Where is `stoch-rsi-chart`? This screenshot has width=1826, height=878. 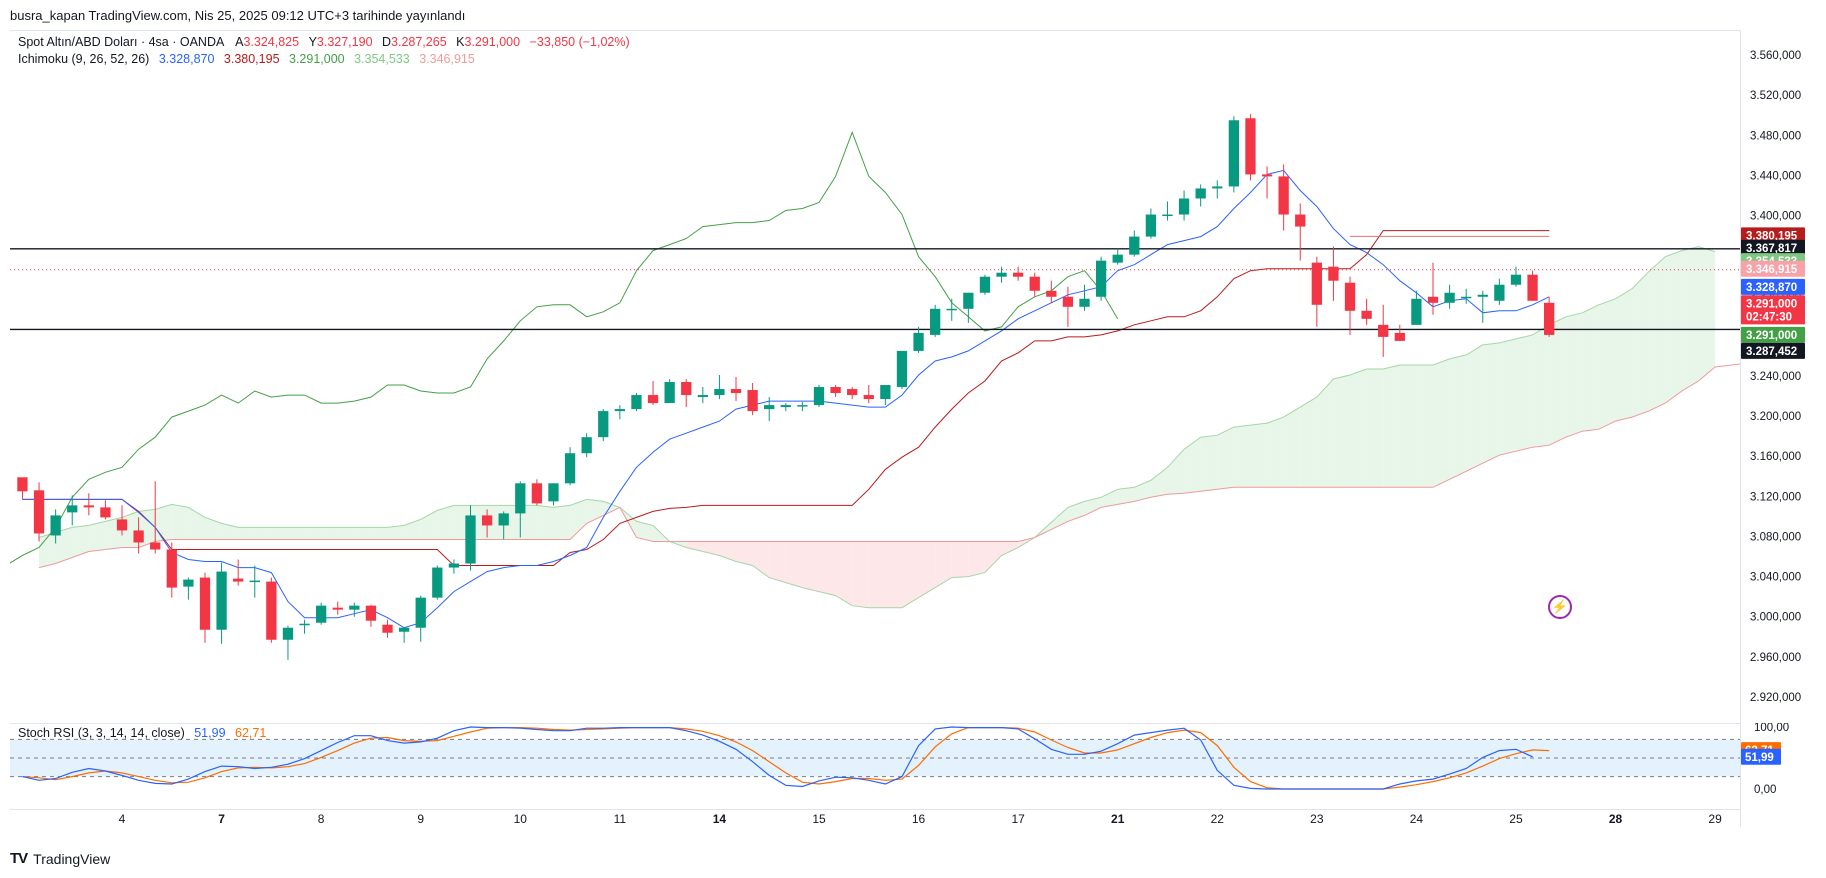
stoch-rsi-chart is located at coordinates (875, 766).